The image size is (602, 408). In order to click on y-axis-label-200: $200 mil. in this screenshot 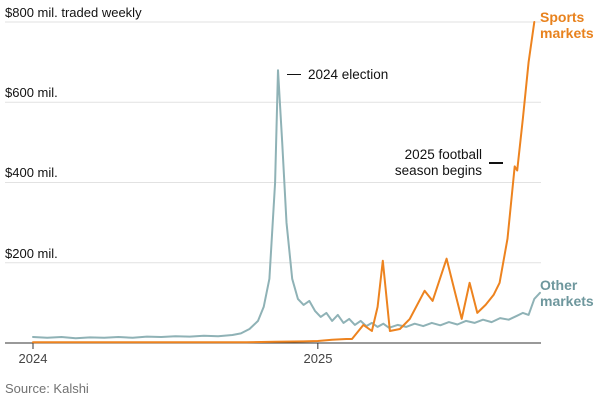, I will do `click(31, 253)`.